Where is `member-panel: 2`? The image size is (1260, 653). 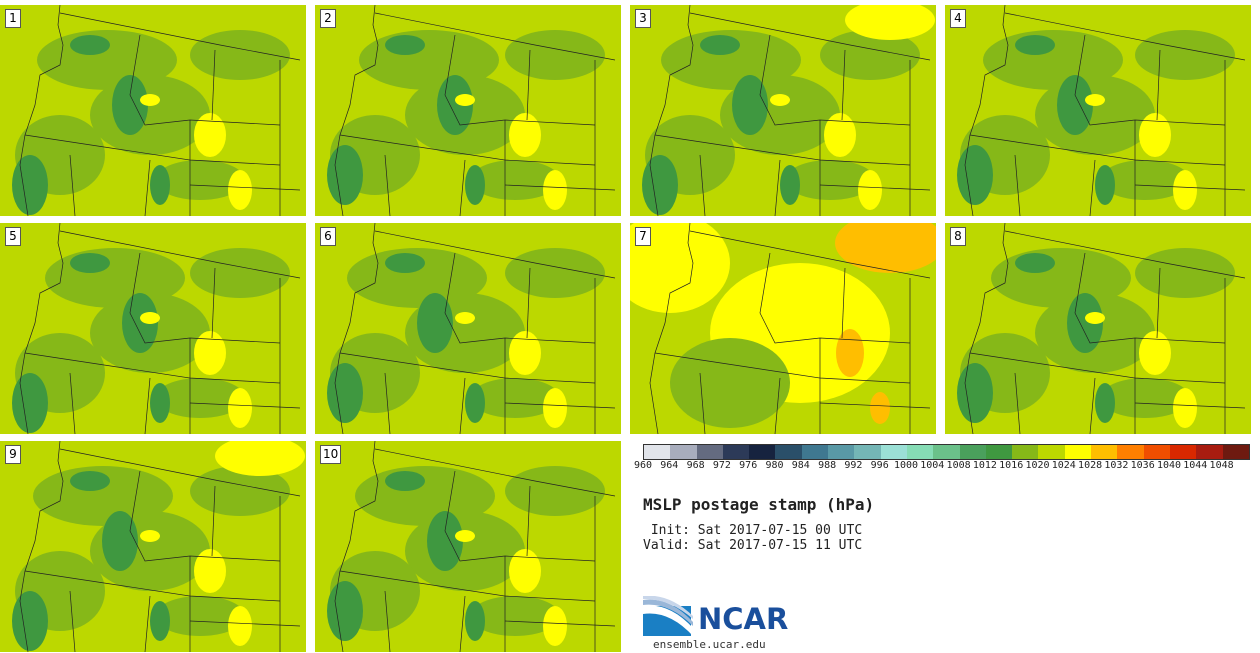
member-panel: 2 is located at coordinates (468, 110).